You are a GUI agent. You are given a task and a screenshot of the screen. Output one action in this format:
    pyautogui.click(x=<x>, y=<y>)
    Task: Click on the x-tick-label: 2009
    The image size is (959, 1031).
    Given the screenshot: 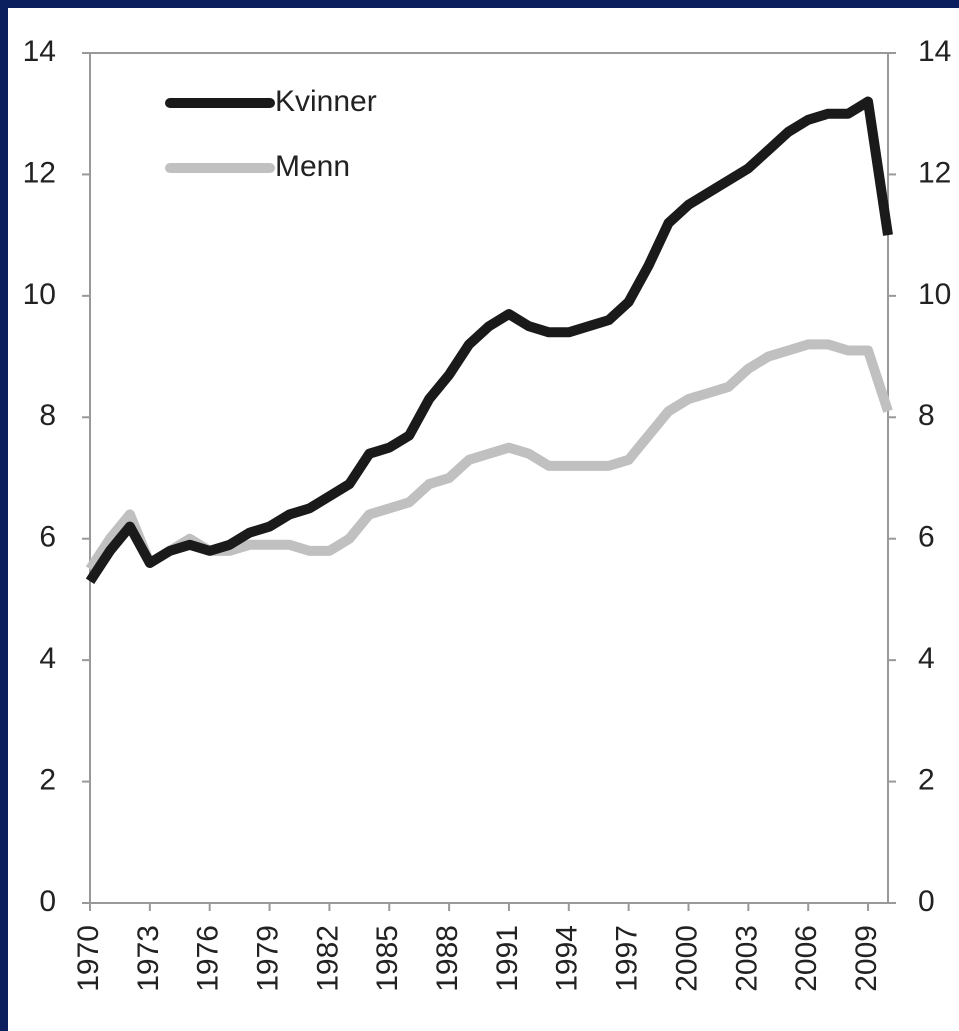 What is the action you would take?
    pyautogui.click(x=866, y=958)
    